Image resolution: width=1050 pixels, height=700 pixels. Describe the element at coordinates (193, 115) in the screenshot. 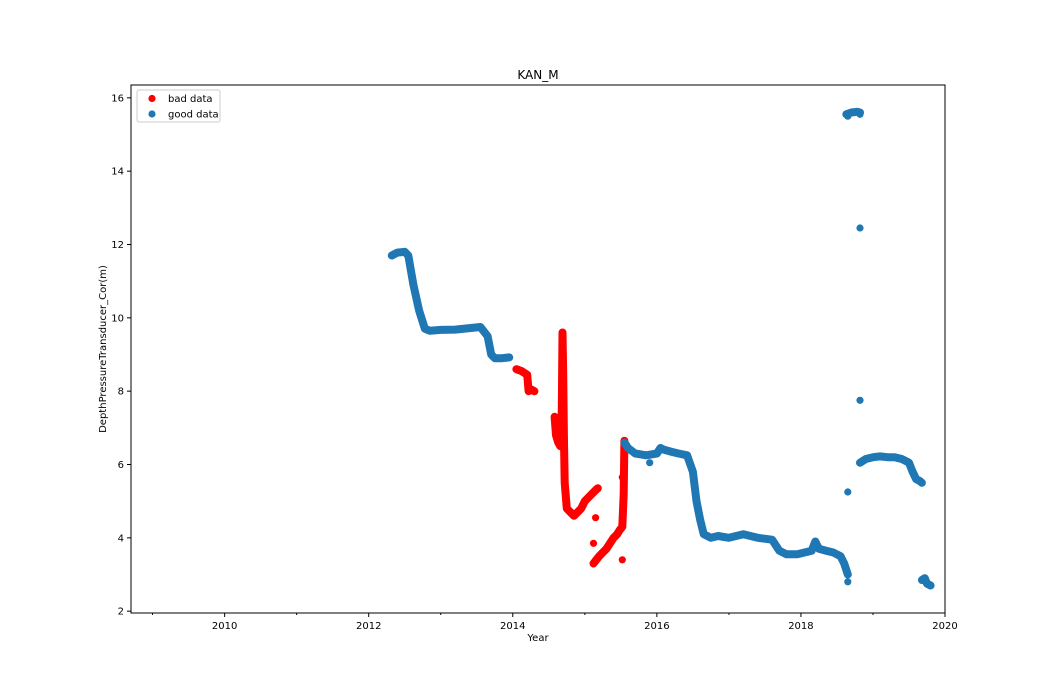

I see `legend-label: good data` at that location.